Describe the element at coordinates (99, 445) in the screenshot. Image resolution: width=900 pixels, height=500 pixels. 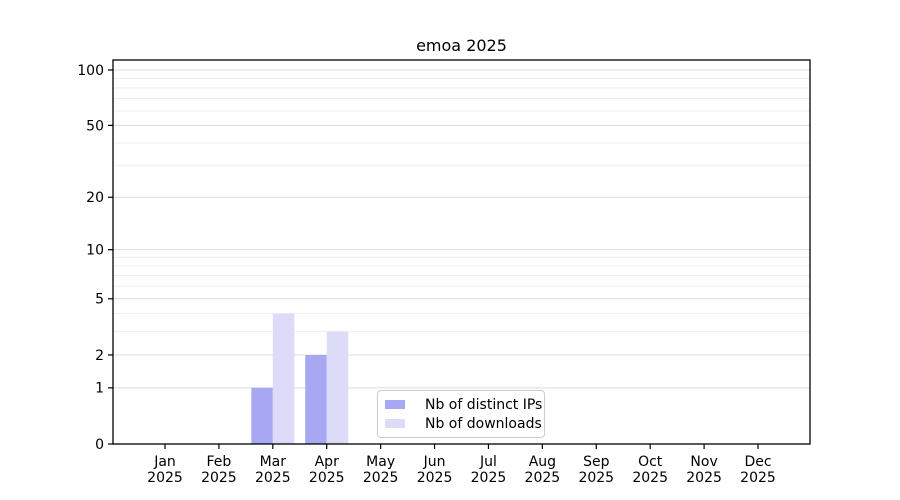
I see `y-tick-label-0: 0` at that location.